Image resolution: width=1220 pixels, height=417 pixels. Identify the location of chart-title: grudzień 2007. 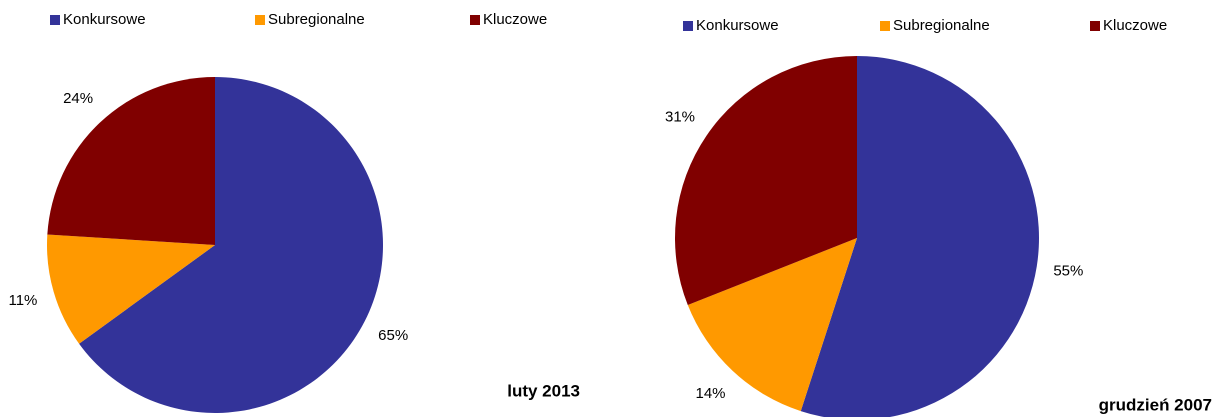
(1155, 404).